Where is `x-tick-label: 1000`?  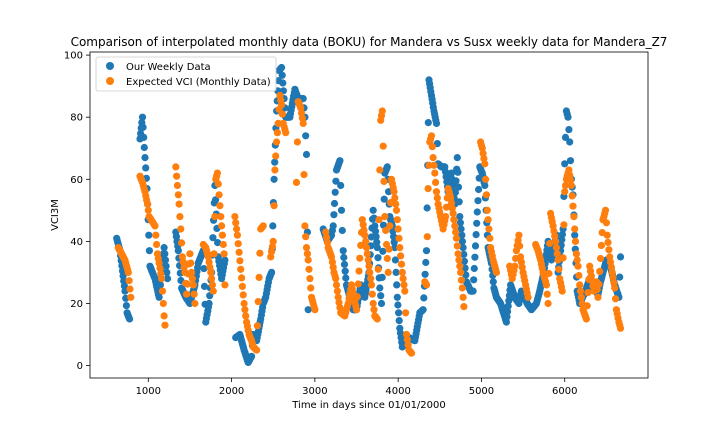 x-tick-label: 1000 is located at coordinates (148, 391).